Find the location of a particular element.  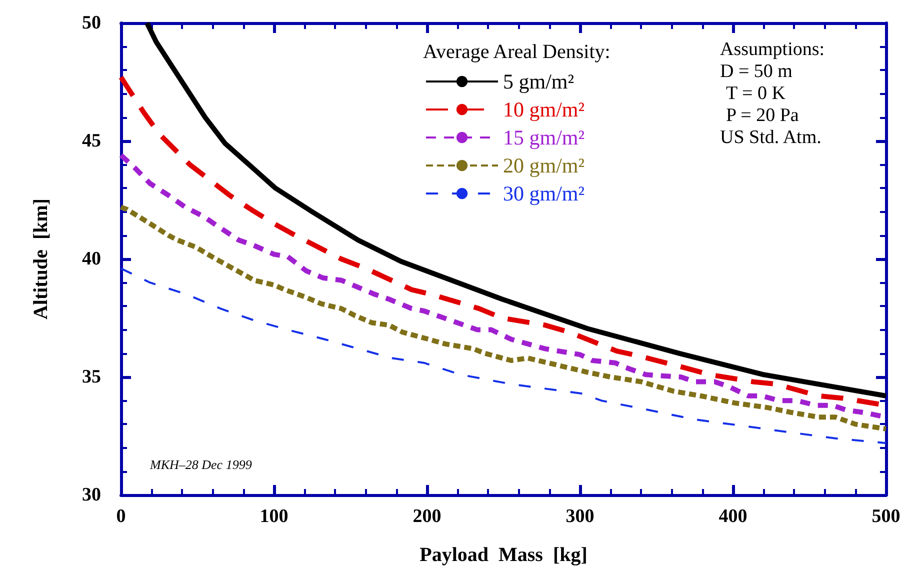

annotation: MKH–28 Dec 1999 is located at coordinates (200, 464).